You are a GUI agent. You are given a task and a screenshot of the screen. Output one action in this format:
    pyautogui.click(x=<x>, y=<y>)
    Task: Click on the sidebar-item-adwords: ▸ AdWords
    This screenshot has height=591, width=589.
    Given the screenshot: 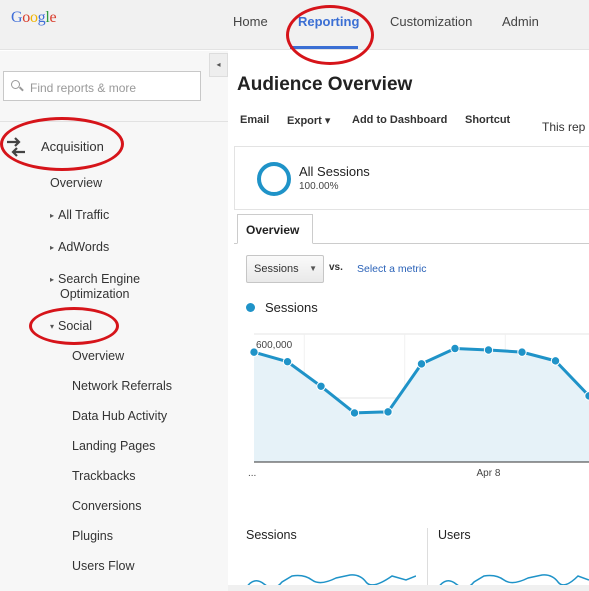 What is the action you would take?
    pyautogui.click(x=80, y=247)
    